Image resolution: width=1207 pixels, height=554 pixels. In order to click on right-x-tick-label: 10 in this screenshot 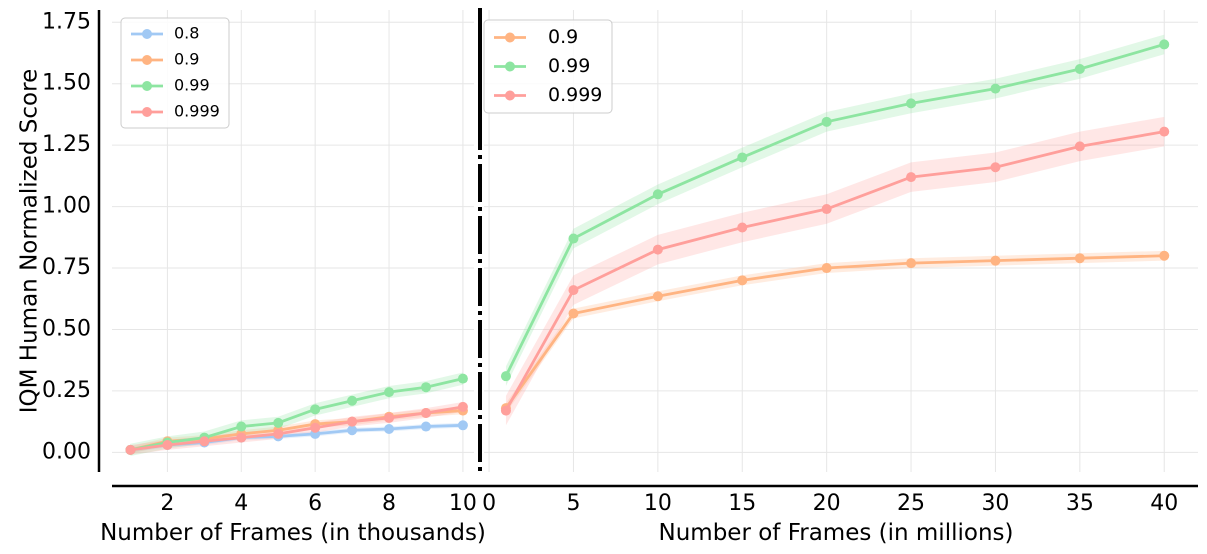, I will do `click(658, 503)`.